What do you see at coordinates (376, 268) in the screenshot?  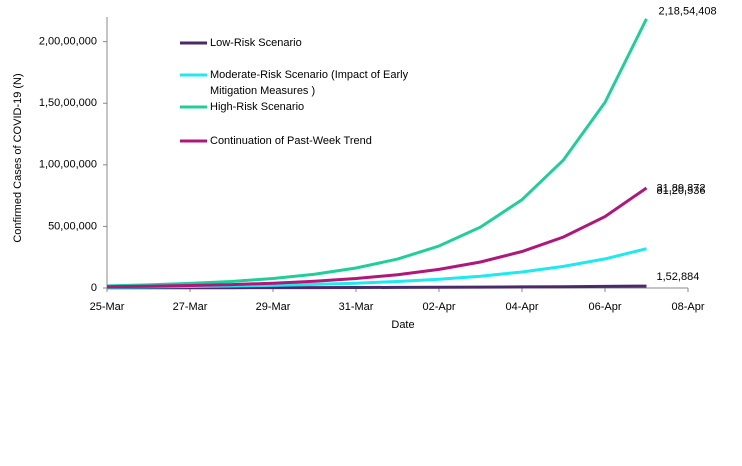 I see `series-line` at bounding box center [376, 268].